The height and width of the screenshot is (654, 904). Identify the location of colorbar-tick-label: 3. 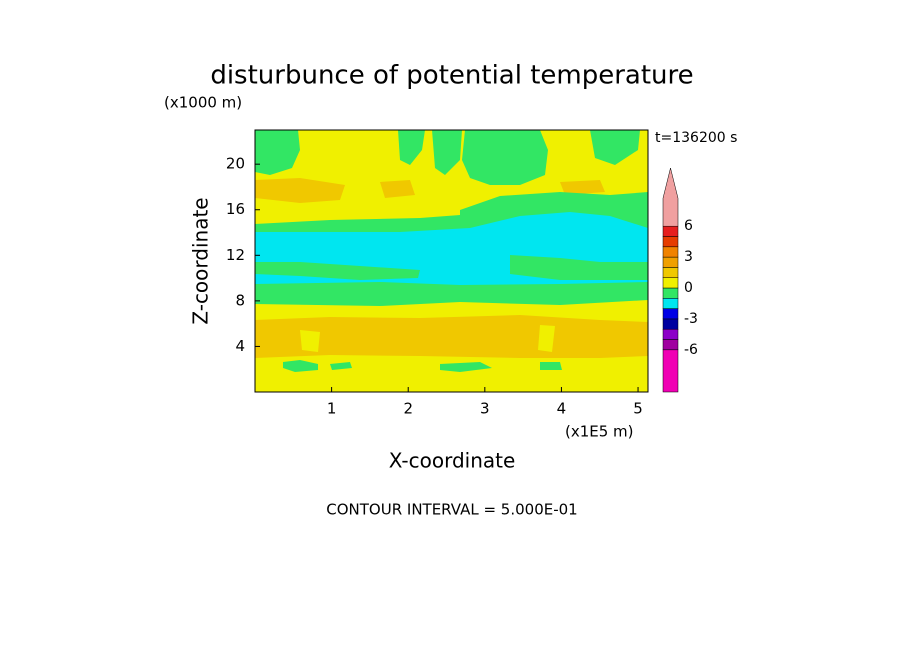
(688, 257).